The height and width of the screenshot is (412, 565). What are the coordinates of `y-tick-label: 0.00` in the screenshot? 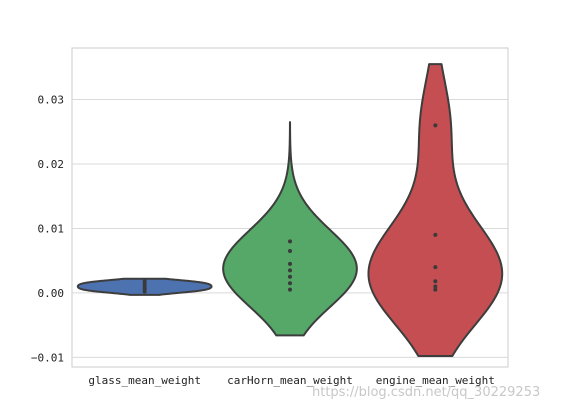 It's located at (51, 293).